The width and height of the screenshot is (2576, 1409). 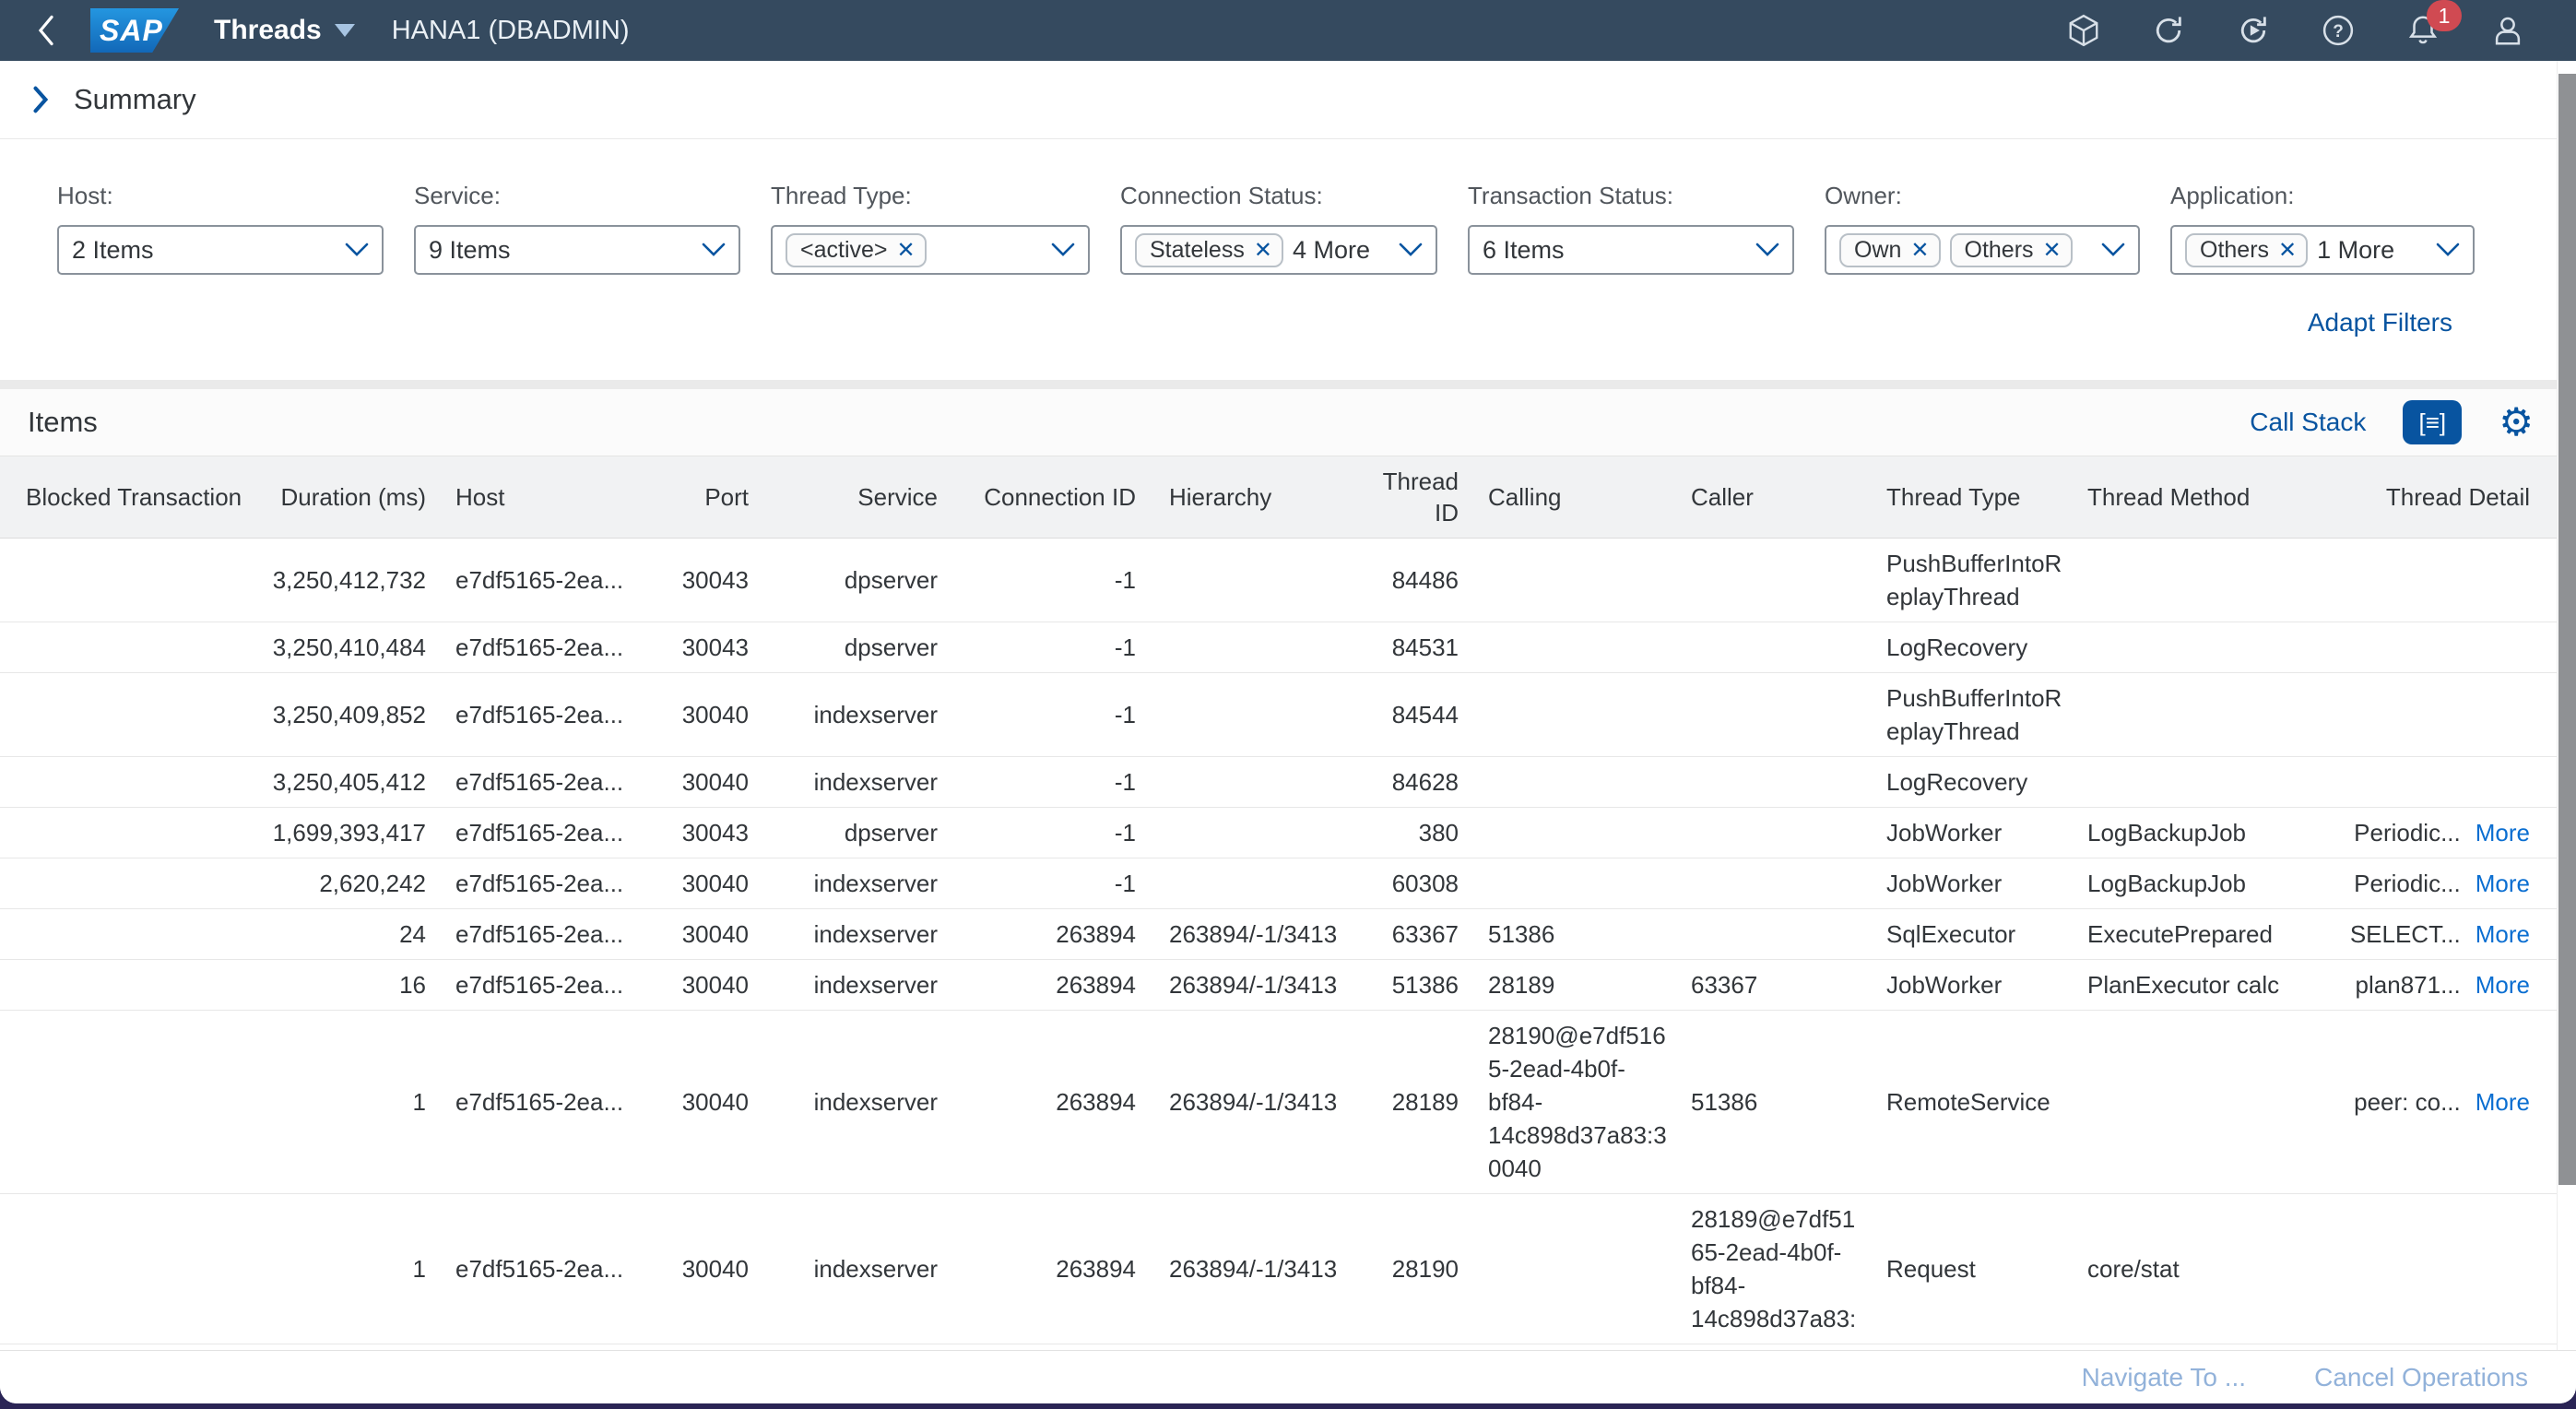 I want to click on filter-combobox-host: 2 Items, so click(x=220, y=250).